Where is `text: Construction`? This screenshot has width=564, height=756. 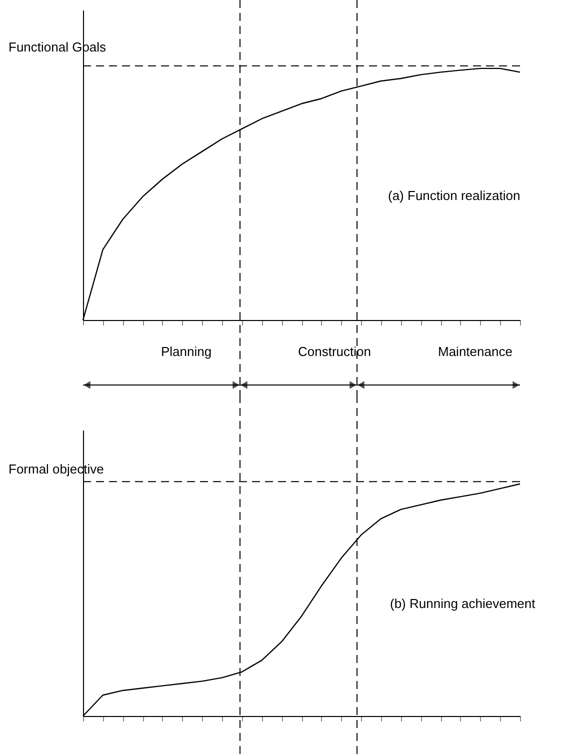 text: Construction is located at coordinates (334, 351).